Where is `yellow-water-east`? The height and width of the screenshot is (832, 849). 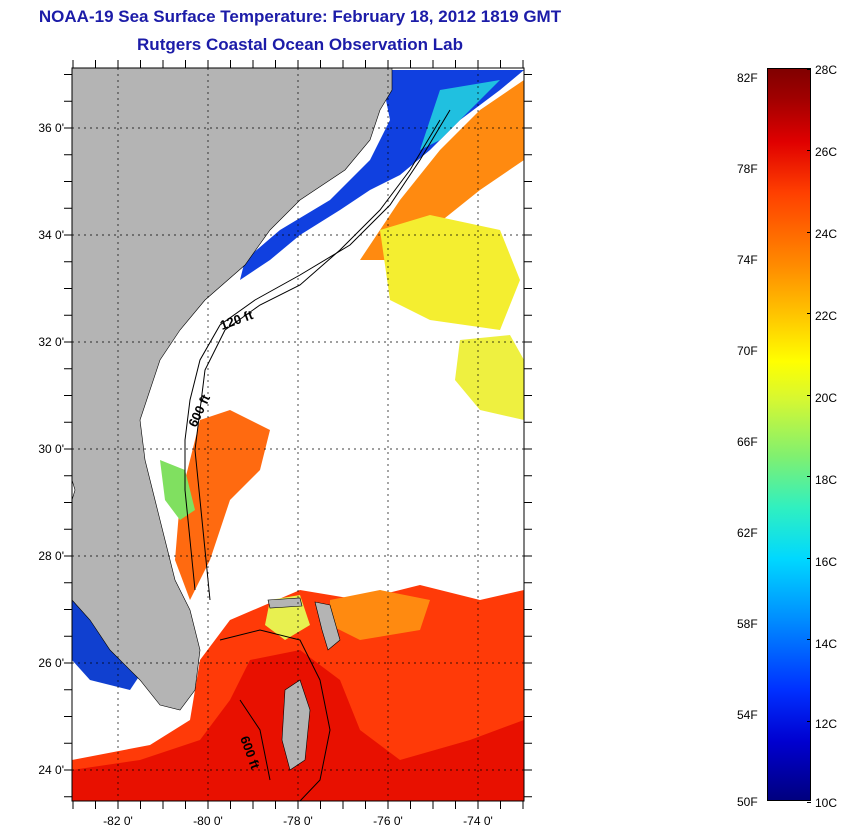
yellow-water-east is located at coordinates (450, 272).